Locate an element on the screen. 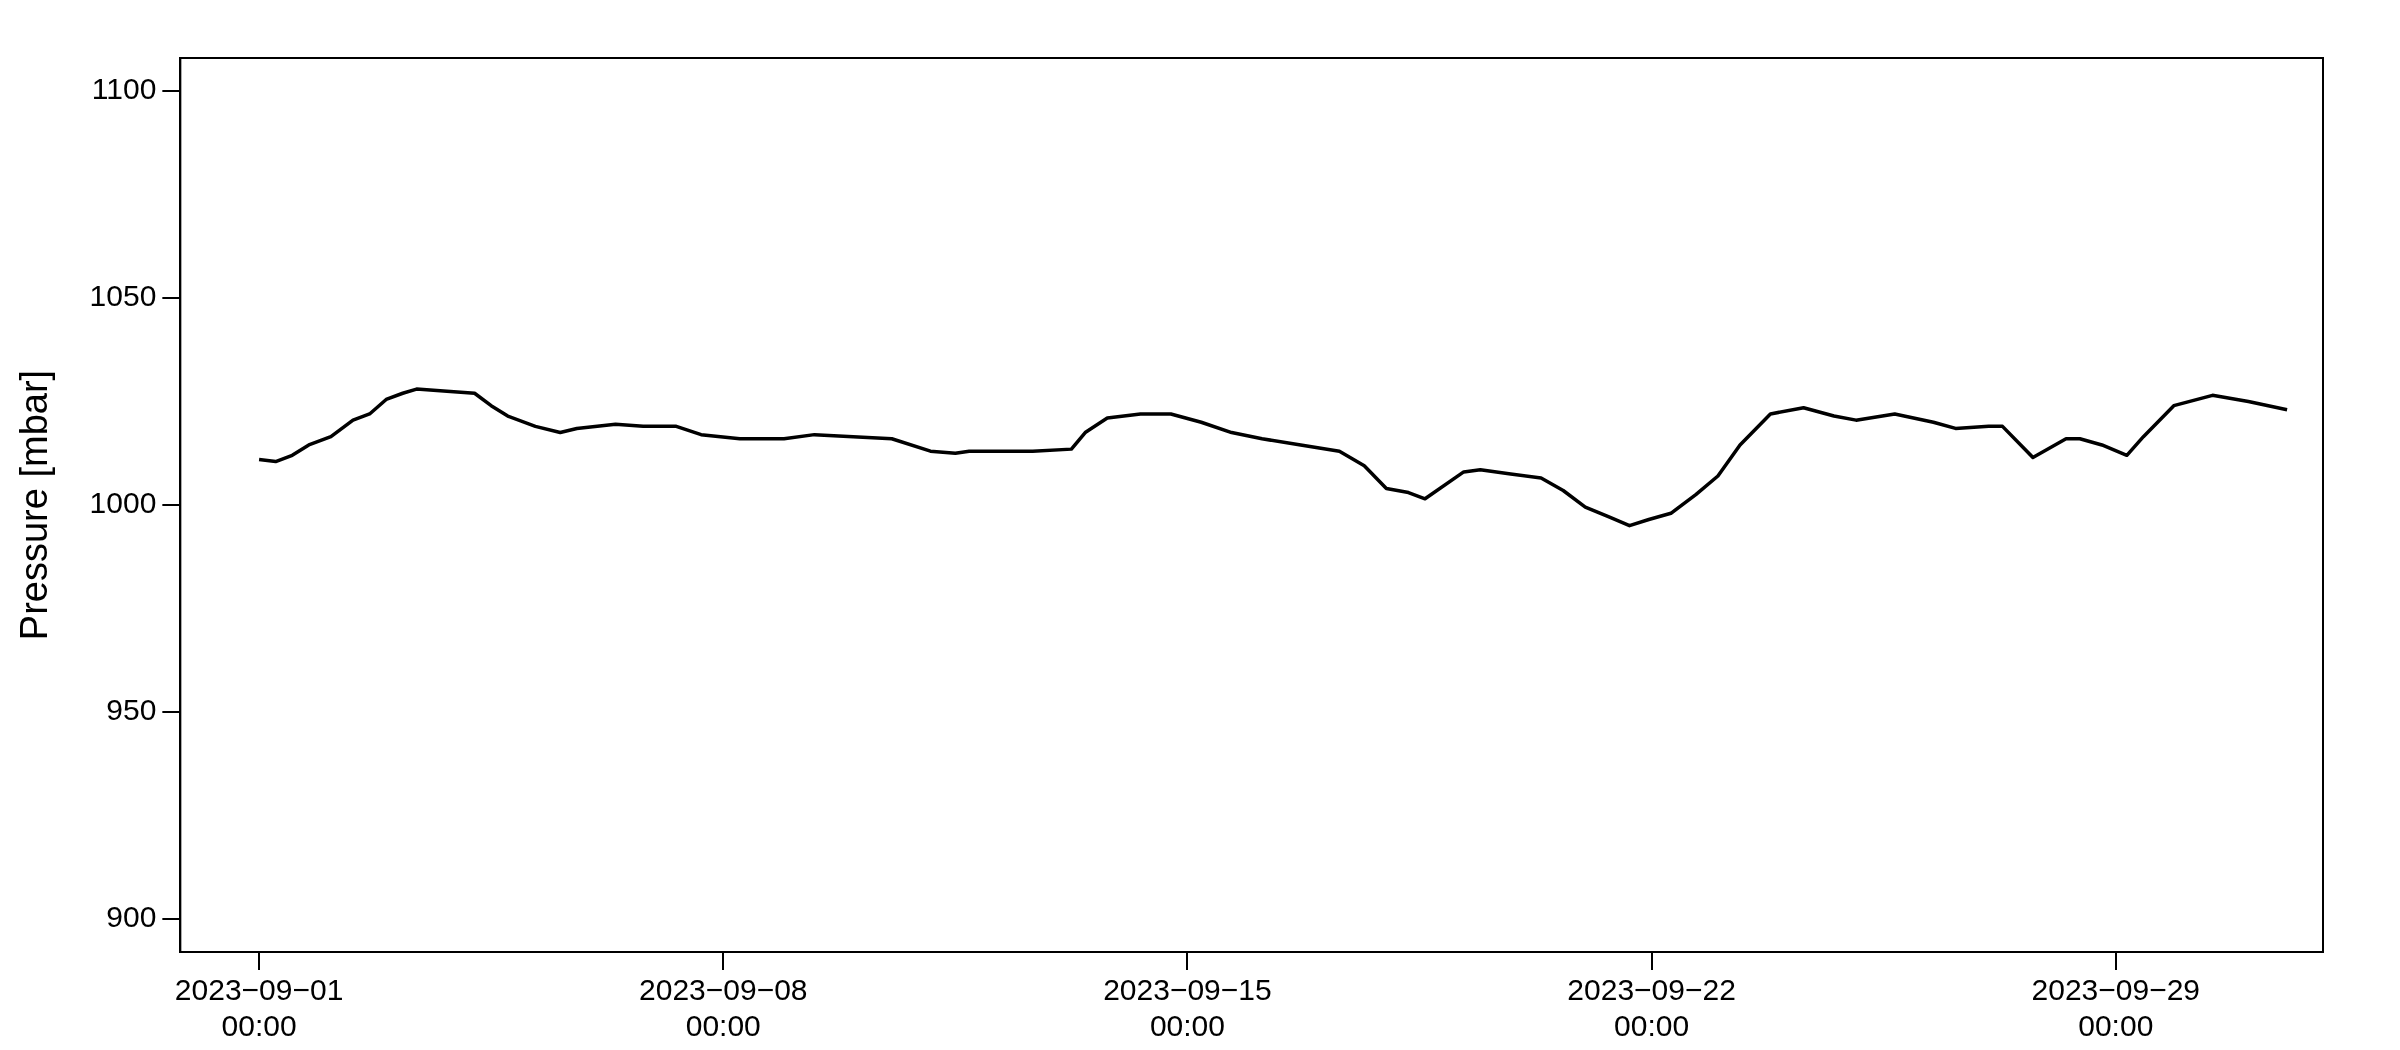  y-tick-label: 1050 is located at coordinates (123, 296).